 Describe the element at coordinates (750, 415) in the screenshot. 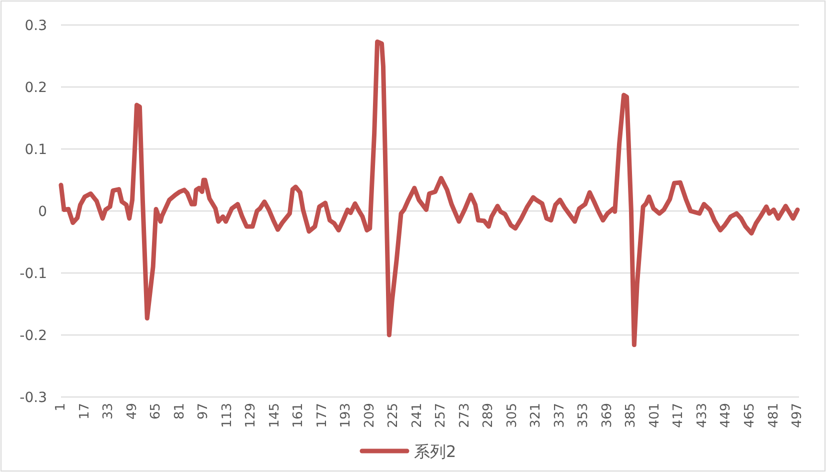

I see `x-tick-label: 465` at that location.